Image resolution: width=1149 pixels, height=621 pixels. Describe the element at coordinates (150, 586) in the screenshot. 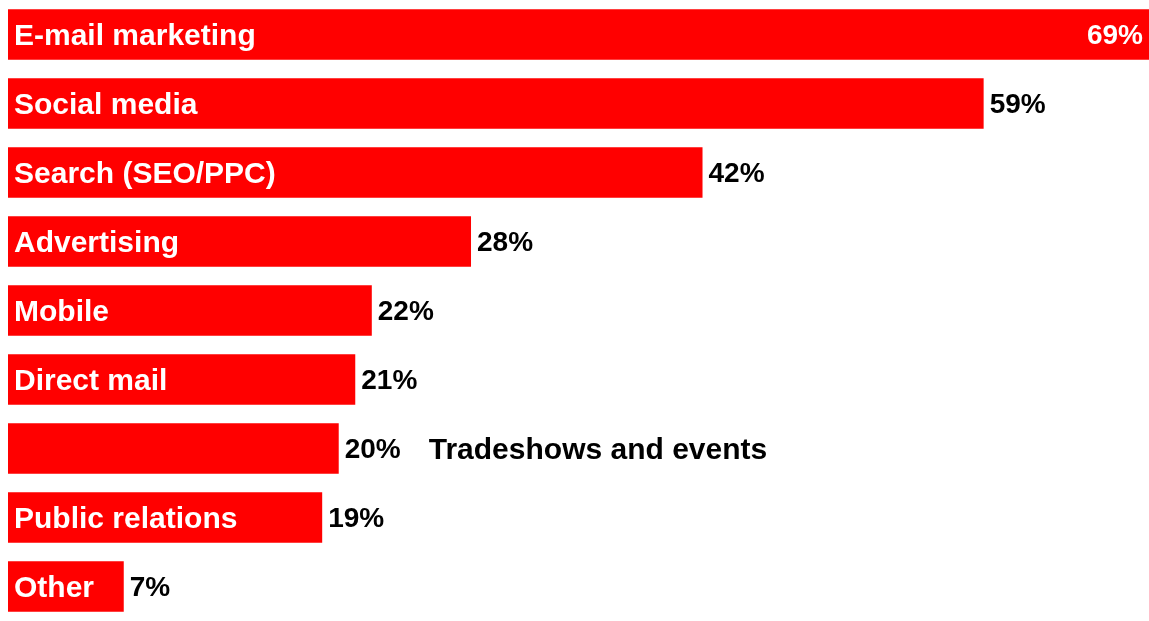

I see `data-label: 7%` at that location.